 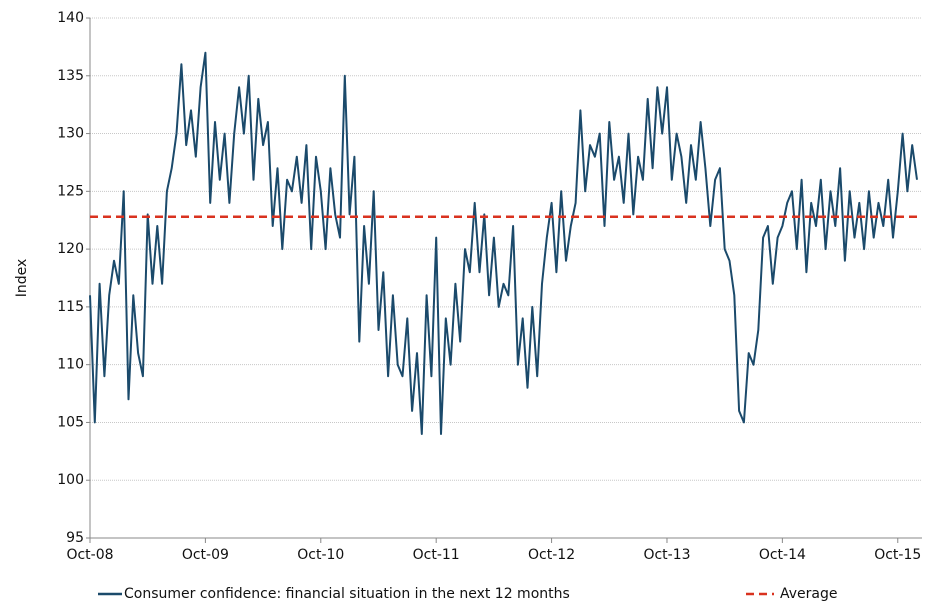 What do you see at coordinates (22, 278) in the screenshot?
I see `y-axis-label: Index` at bounding box center [22, 278].